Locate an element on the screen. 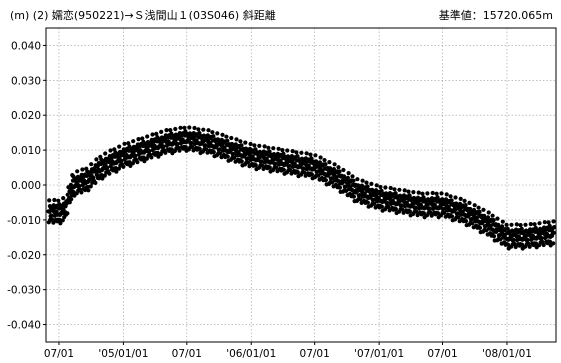  x-tick-label: '07/01/01 is located at coordinates (379, 354).